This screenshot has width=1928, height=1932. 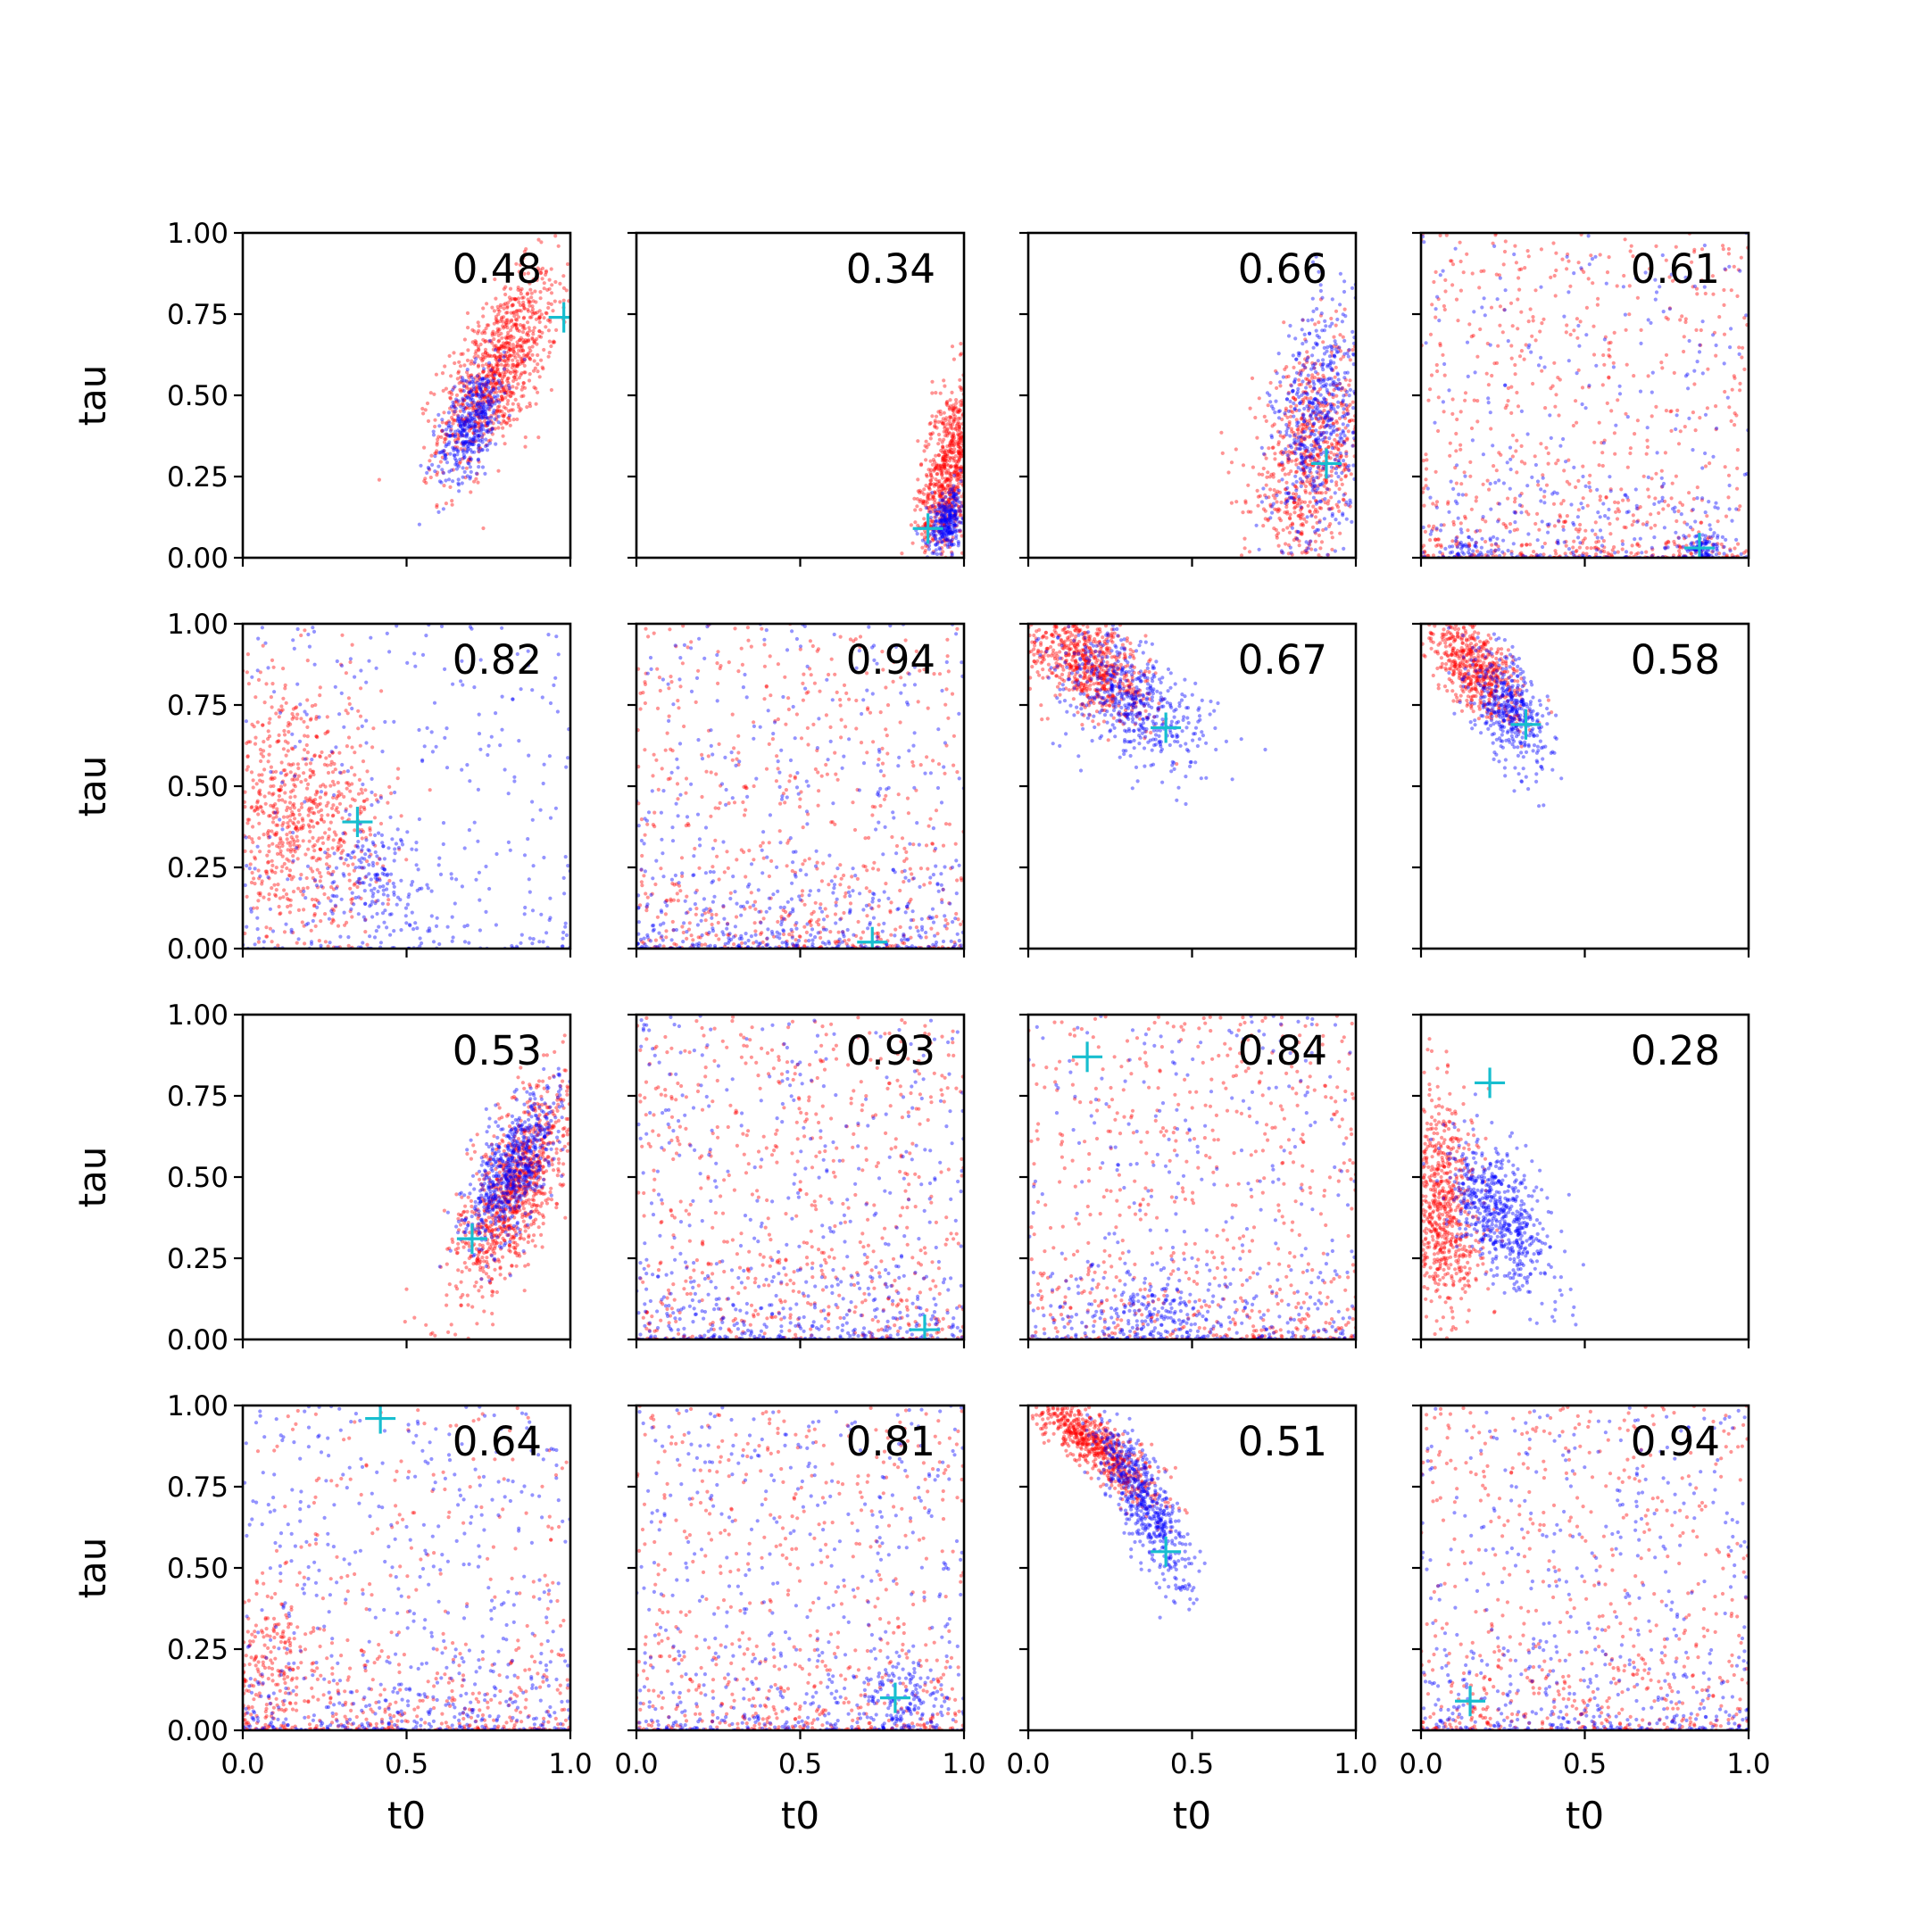 I want to click on panel-value-label: 0.48, so click(x=497, y=269).